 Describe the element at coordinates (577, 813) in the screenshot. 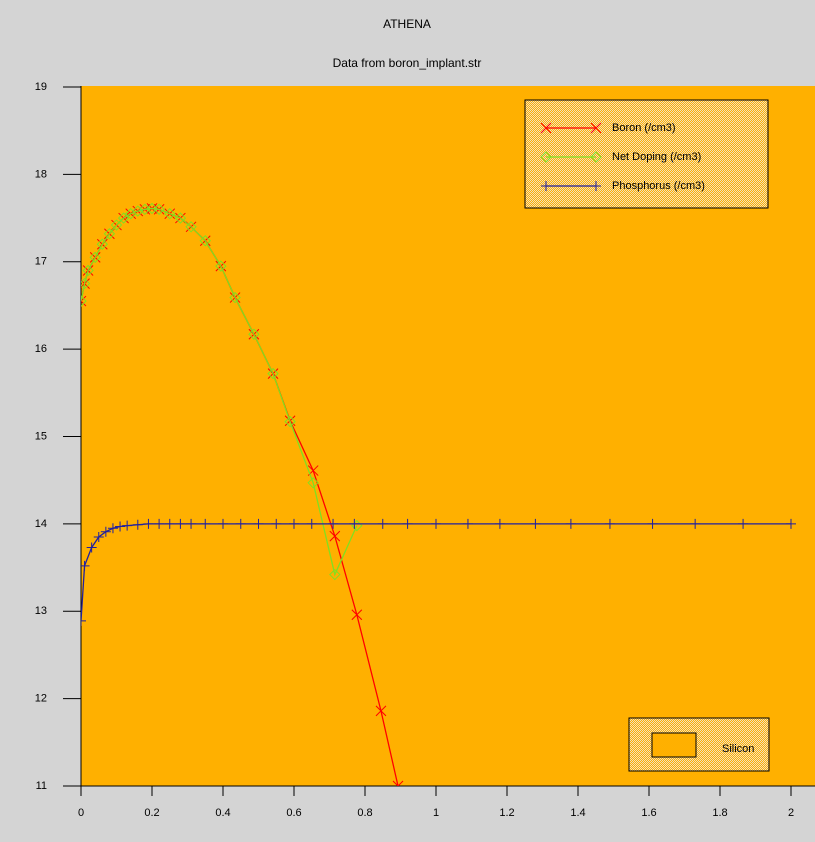

I see `x-tick-label: 1.4` at that location.